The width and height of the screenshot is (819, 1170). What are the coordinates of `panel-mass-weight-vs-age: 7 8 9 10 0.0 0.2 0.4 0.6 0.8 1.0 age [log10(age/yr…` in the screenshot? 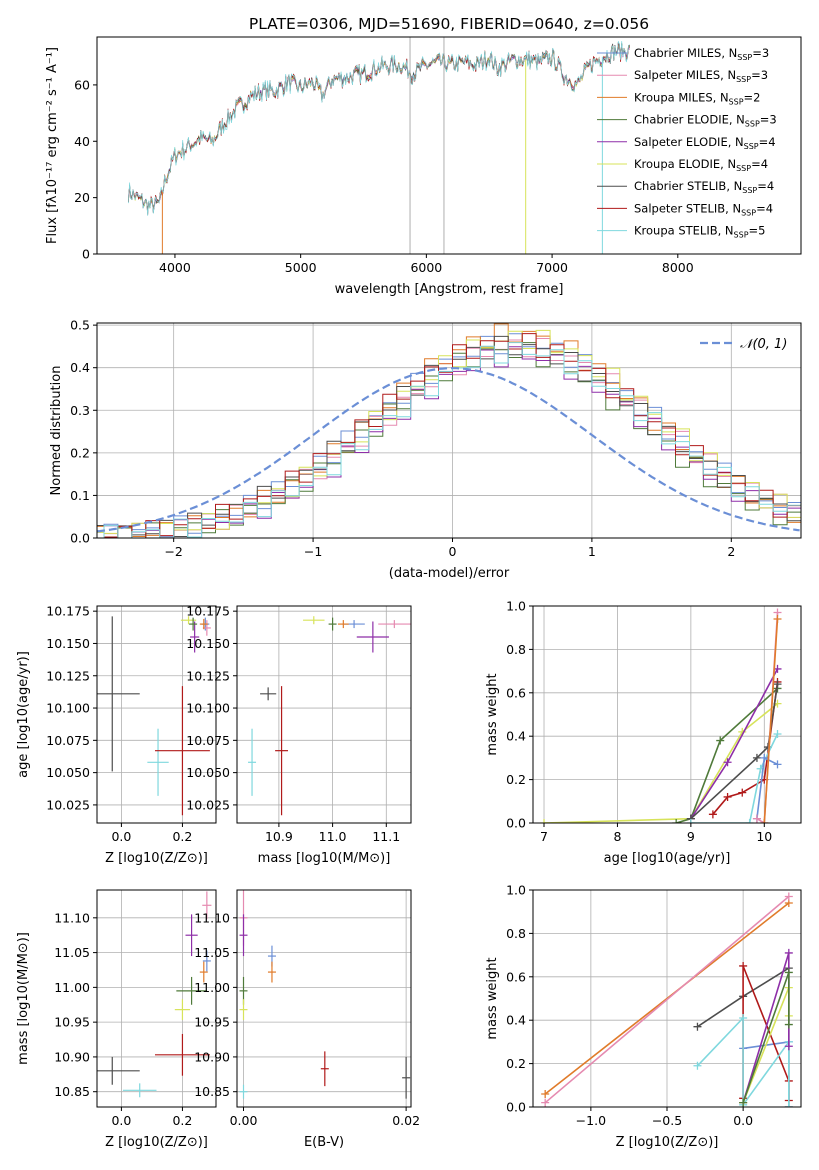 It's located at (643, 732).